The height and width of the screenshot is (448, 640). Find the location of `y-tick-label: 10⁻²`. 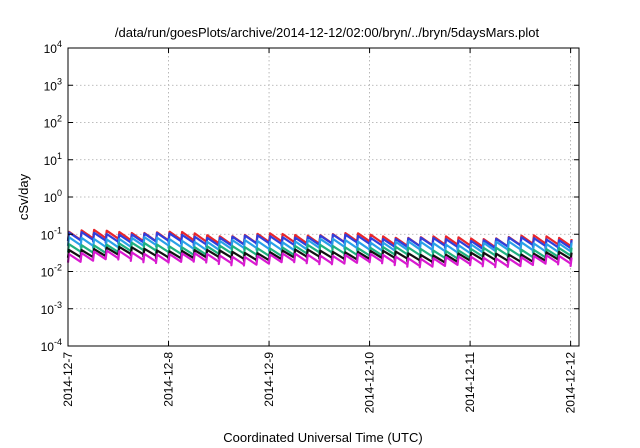

y-tick-label: 10⁻² is located at coordinates (51, 271).